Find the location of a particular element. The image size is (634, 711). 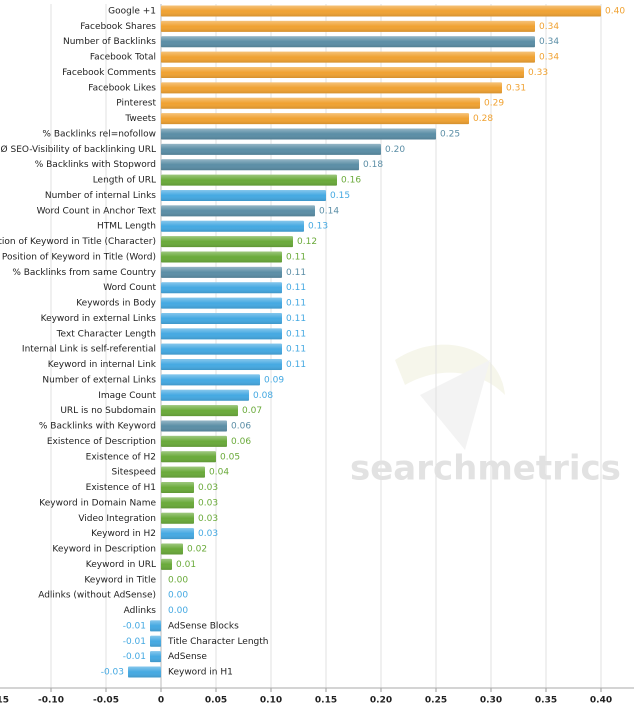

category-label: Internal Link is self-referential is located at coordinates (89, 350).